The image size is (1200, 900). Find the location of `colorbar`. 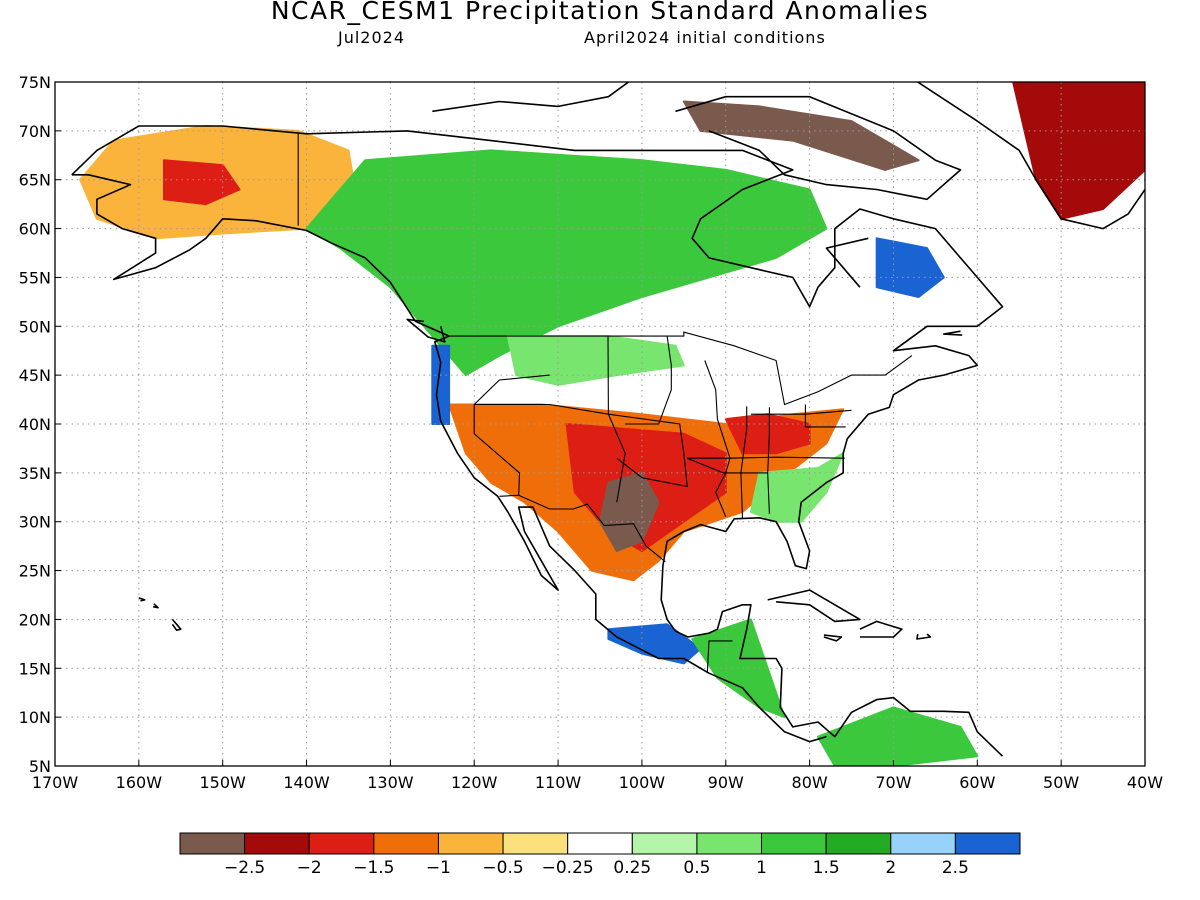

colorbar is located at coordinates (600, 843).